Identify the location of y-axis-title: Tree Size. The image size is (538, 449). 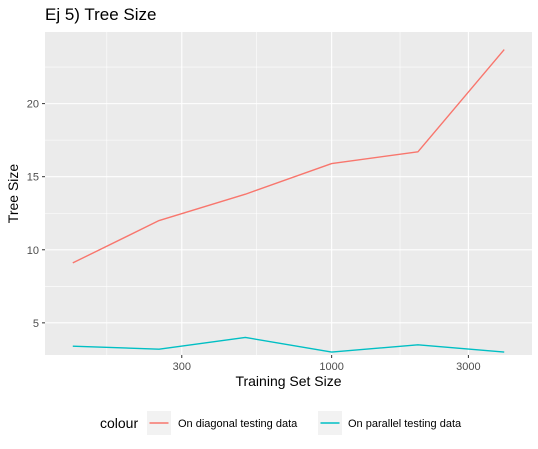
(13, 194).